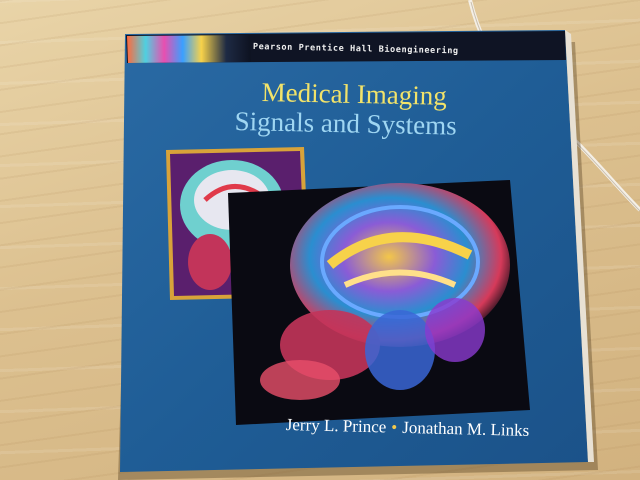 Image resolution: width=640 pixels, height=480 pixels. What do you see at coordinates (345, 123) in the screenshot?
I see `title-line-2: Signals and Systems` at bounding box center [345, 123].